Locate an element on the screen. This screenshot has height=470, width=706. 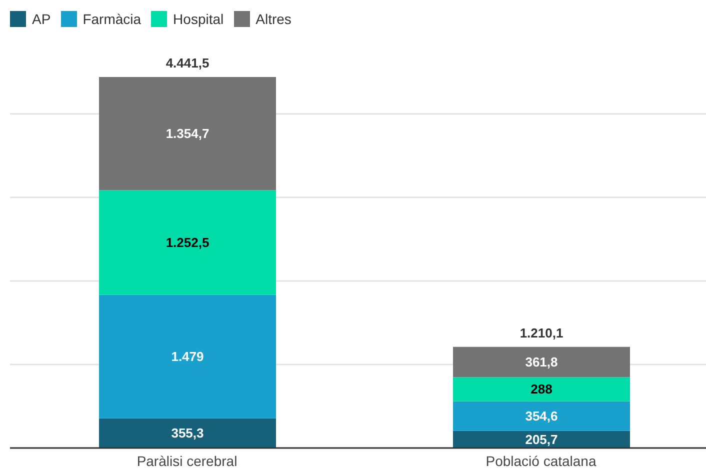
total-label: 1.210,1 is located at coordinates (542, 332).